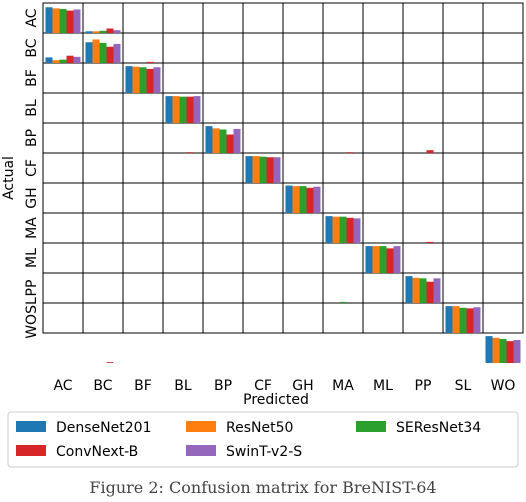  Describe the element at coordinates (32, 168) in the screenshot. I see `row-tick-label: CF` at that location.